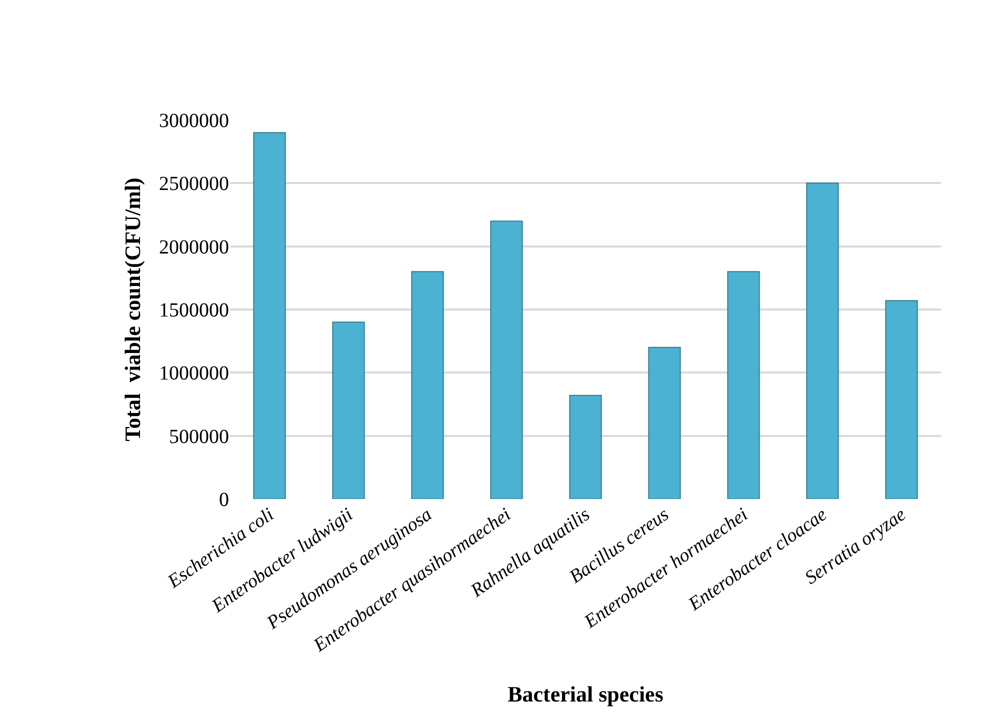 The height and width of the screenshot is (714, 986). I want to click on y-tick-label: 3000000, so click(194, 121).